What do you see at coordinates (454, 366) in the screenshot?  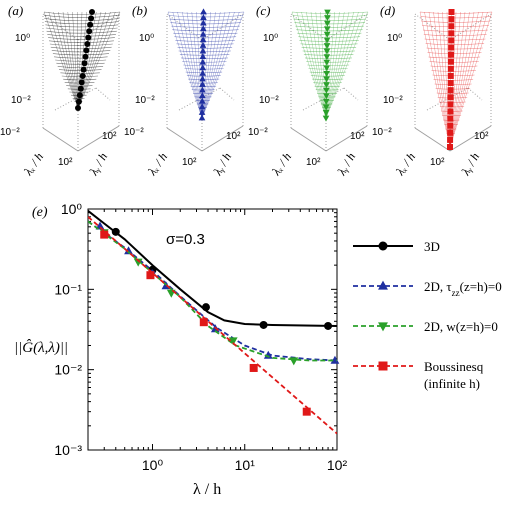 I see `legend-label-3: Boussinesq` at bounding box center [454, 366].